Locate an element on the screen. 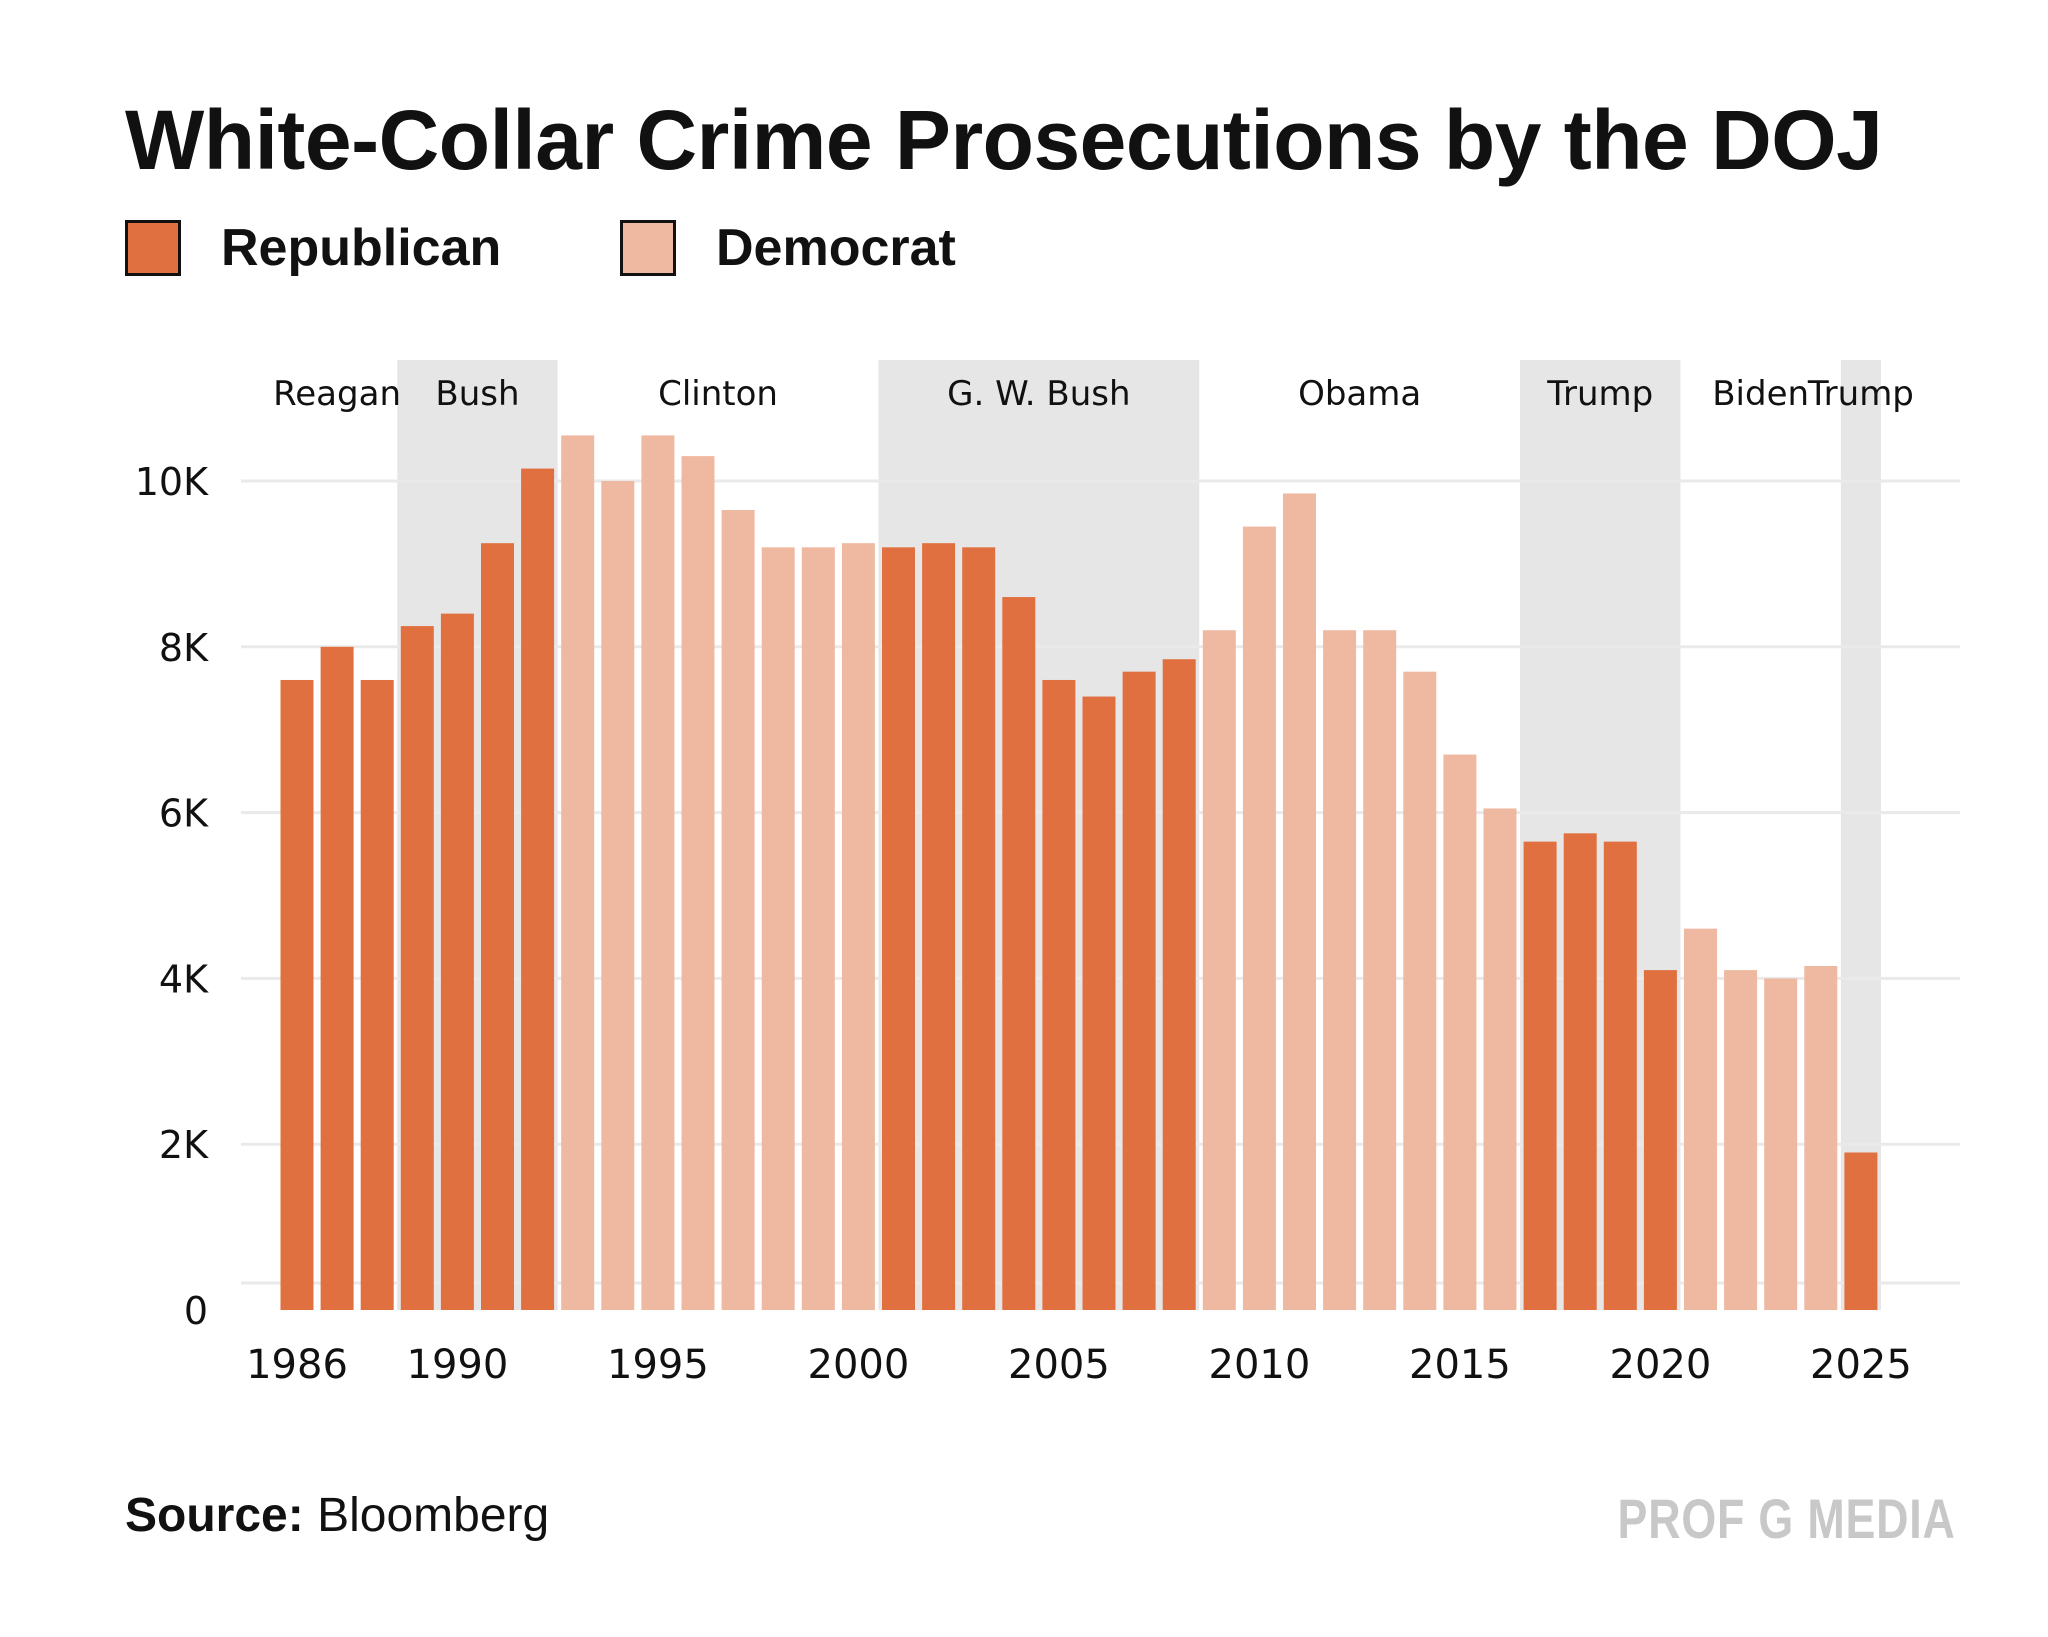 This screenshot has height=1637, width=2048. x-tick-label: 2015 is located at coordinates (1460, 1365).